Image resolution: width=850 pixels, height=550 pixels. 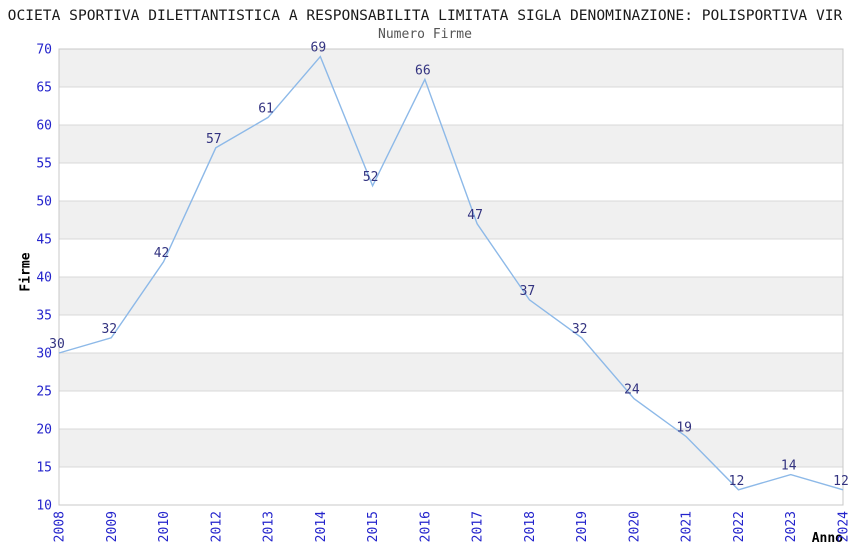 What do you see at coordinates (44, 506) in the screenshot?
I see `y-tick-label: 10` at bounding box center [44, 506].